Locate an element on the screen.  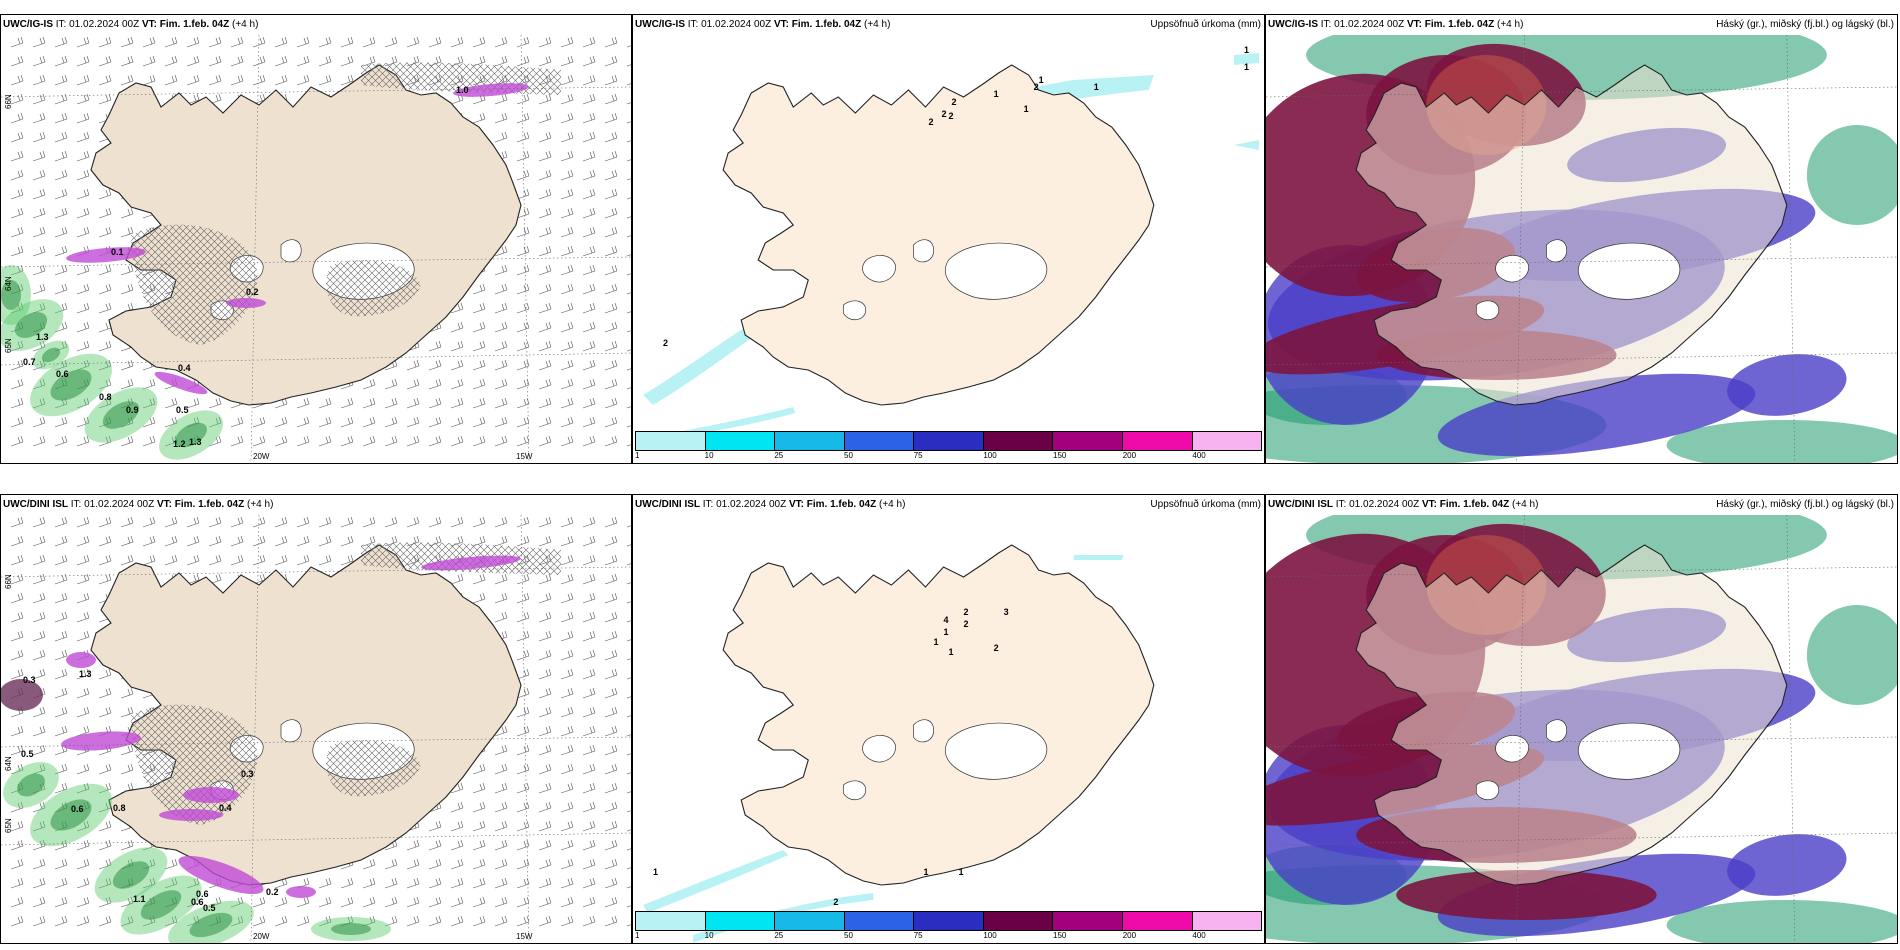
colorbar-tick-label: 1 is located at coordinates (637, 455).